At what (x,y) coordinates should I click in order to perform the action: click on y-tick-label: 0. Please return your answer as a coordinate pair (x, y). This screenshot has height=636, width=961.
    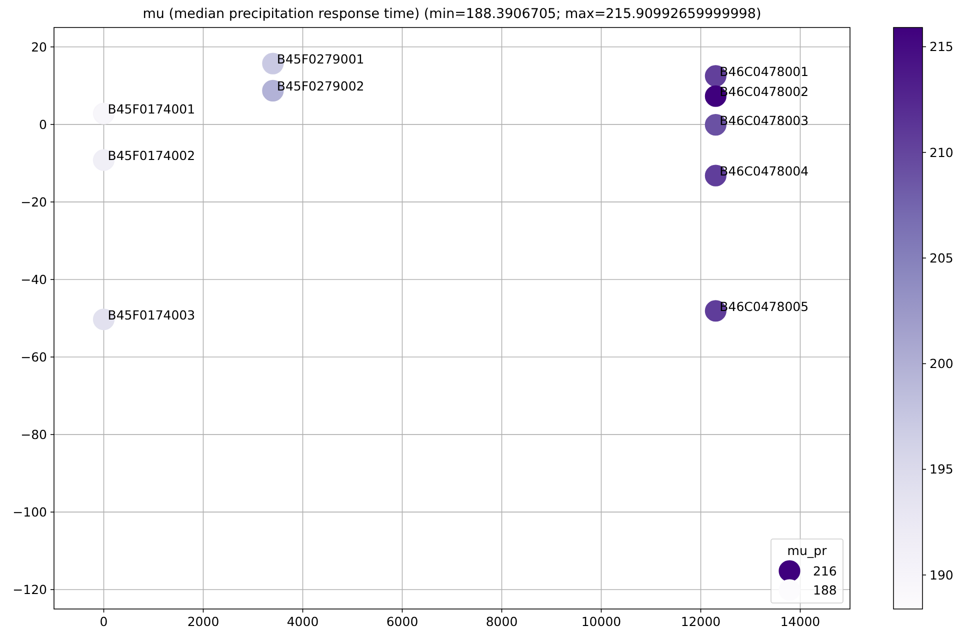
    Looking at the image, I should click on (43, 124).